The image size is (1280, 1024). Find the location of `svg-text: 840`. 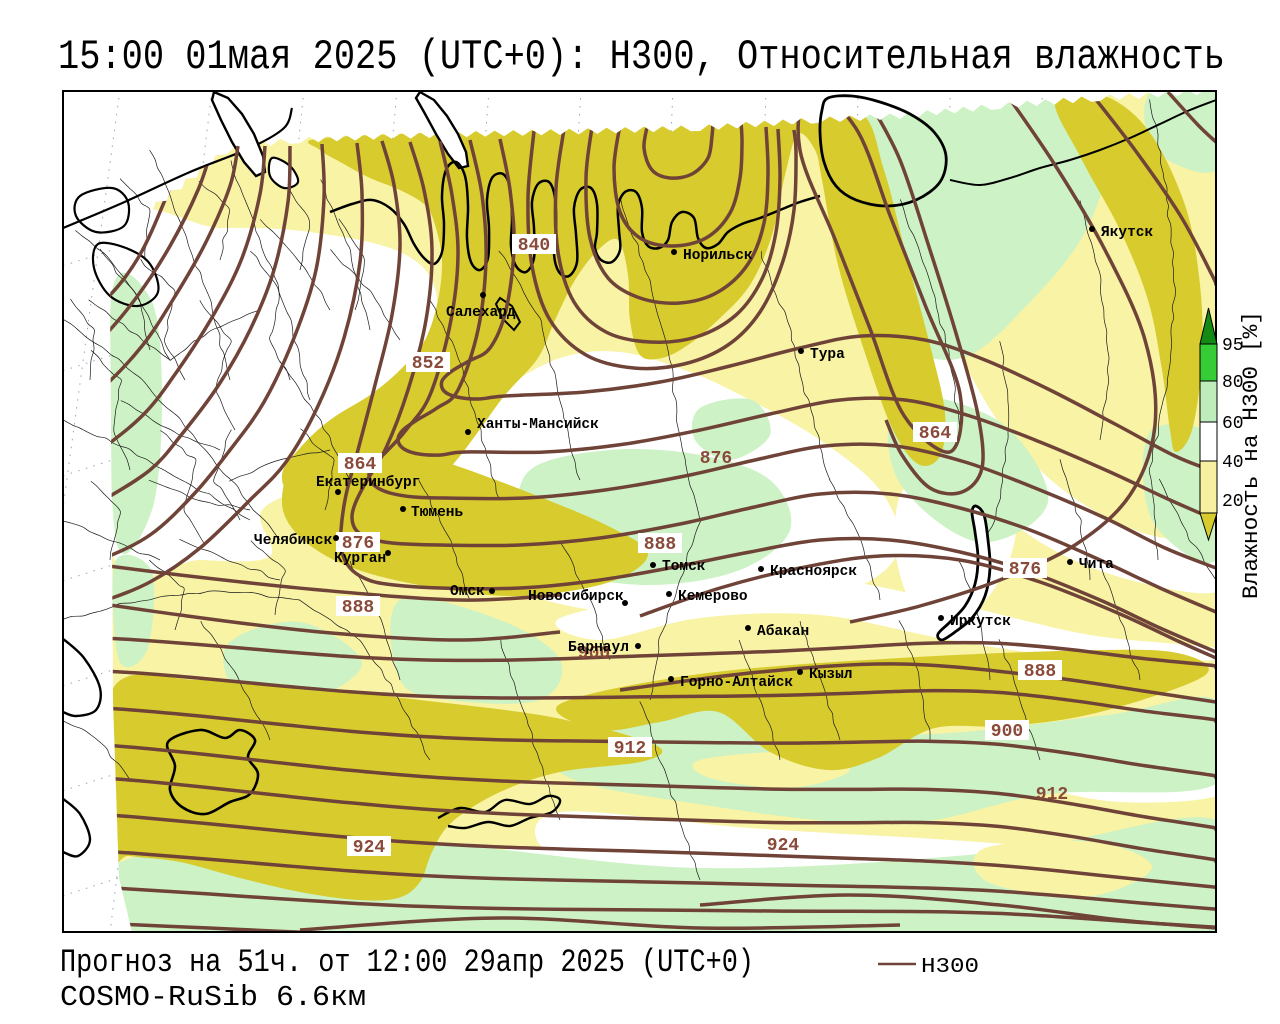

svg-text: 840 is located at coordinates (534, 246).